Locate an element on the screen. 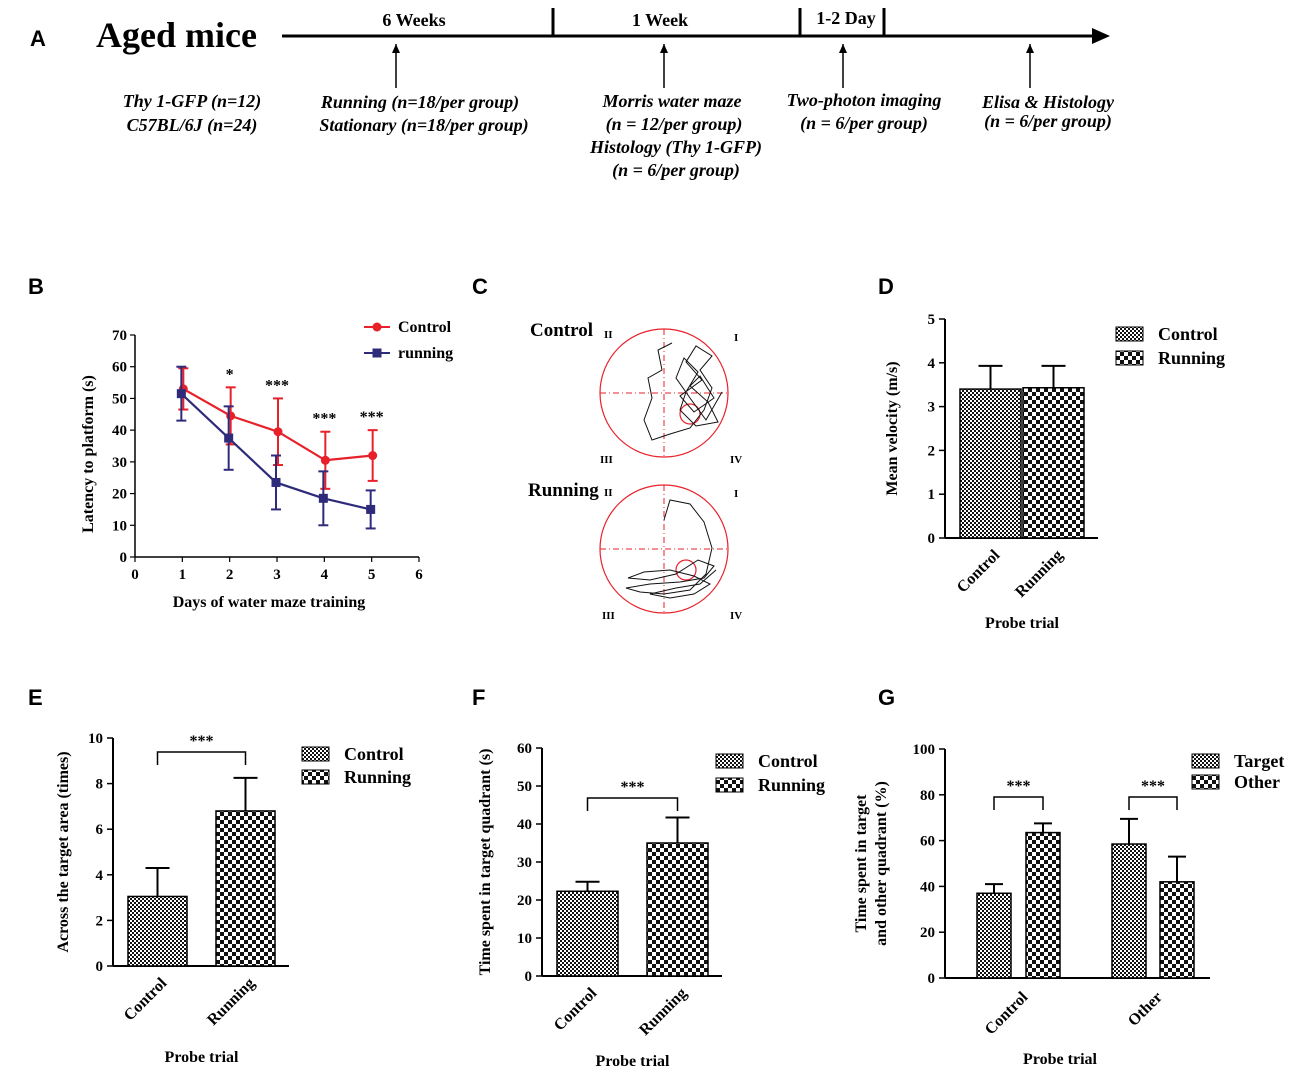 Image resolution: width=1300 pixels, height=1075 pixels. b-y-axis-label: Latency to platform (s) is located at coordinates (88, 454).